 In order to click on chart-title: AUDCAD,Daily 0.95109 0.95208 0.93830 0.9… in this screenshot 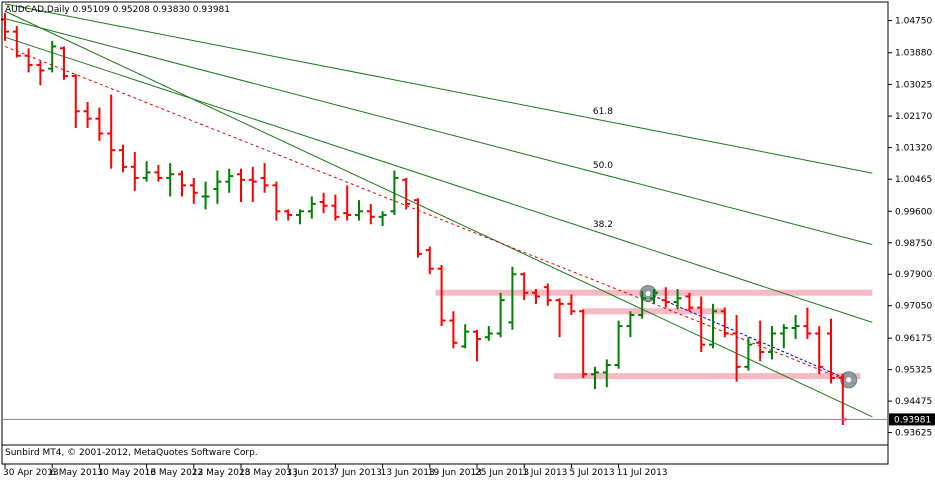, I will do `click(117, 10)`.